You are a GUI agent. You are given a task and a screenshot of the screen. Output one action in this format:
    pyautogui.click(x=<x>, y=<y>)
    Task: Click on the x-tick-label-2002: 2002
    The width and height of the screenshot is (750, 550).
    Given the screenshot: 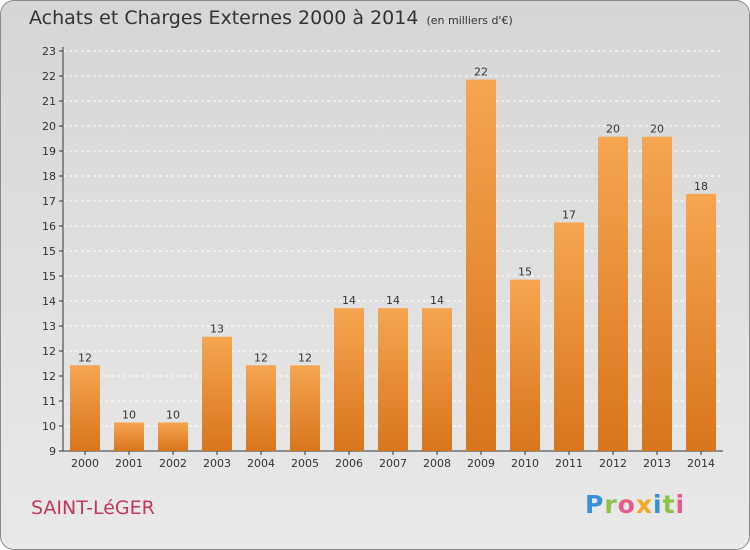 What is the action you would take?
    pyautogui.click(x=173, y=463)
    